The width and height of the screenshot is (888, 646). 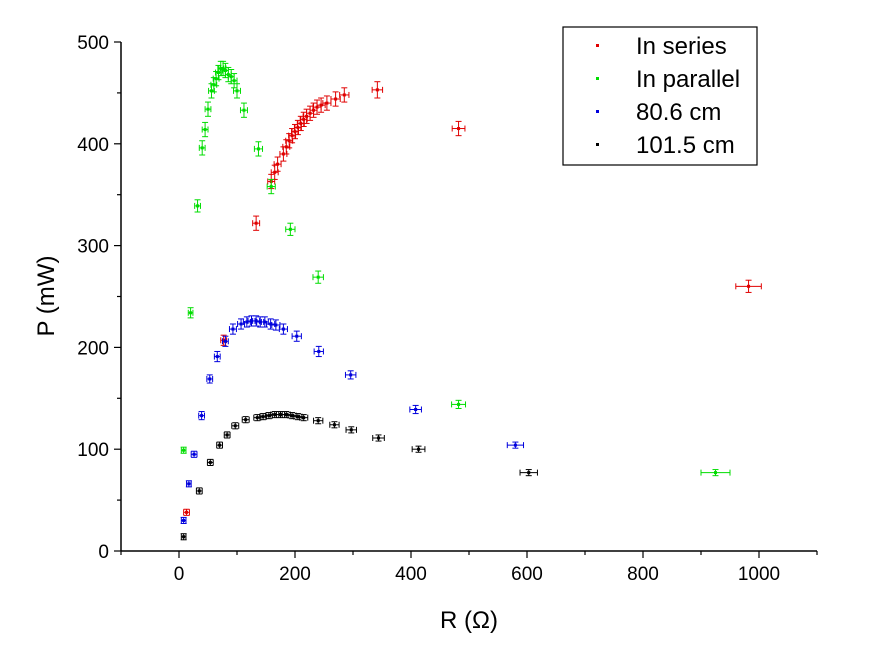 I want to click on x-tick-label: 800, so click(x=643, y=574).